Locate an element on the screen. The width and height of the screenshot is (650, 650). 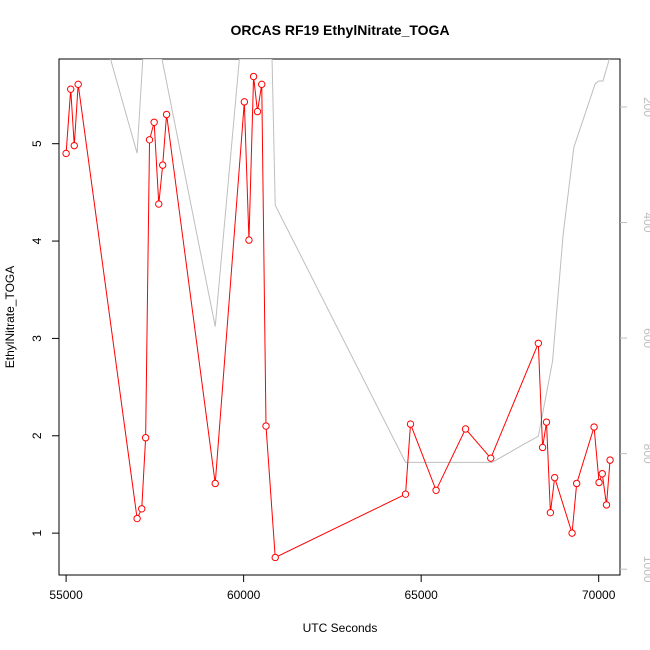
chart-title: ORCAS RF19 EthylNitrate_TOGA is located at coordinates (339, 30).